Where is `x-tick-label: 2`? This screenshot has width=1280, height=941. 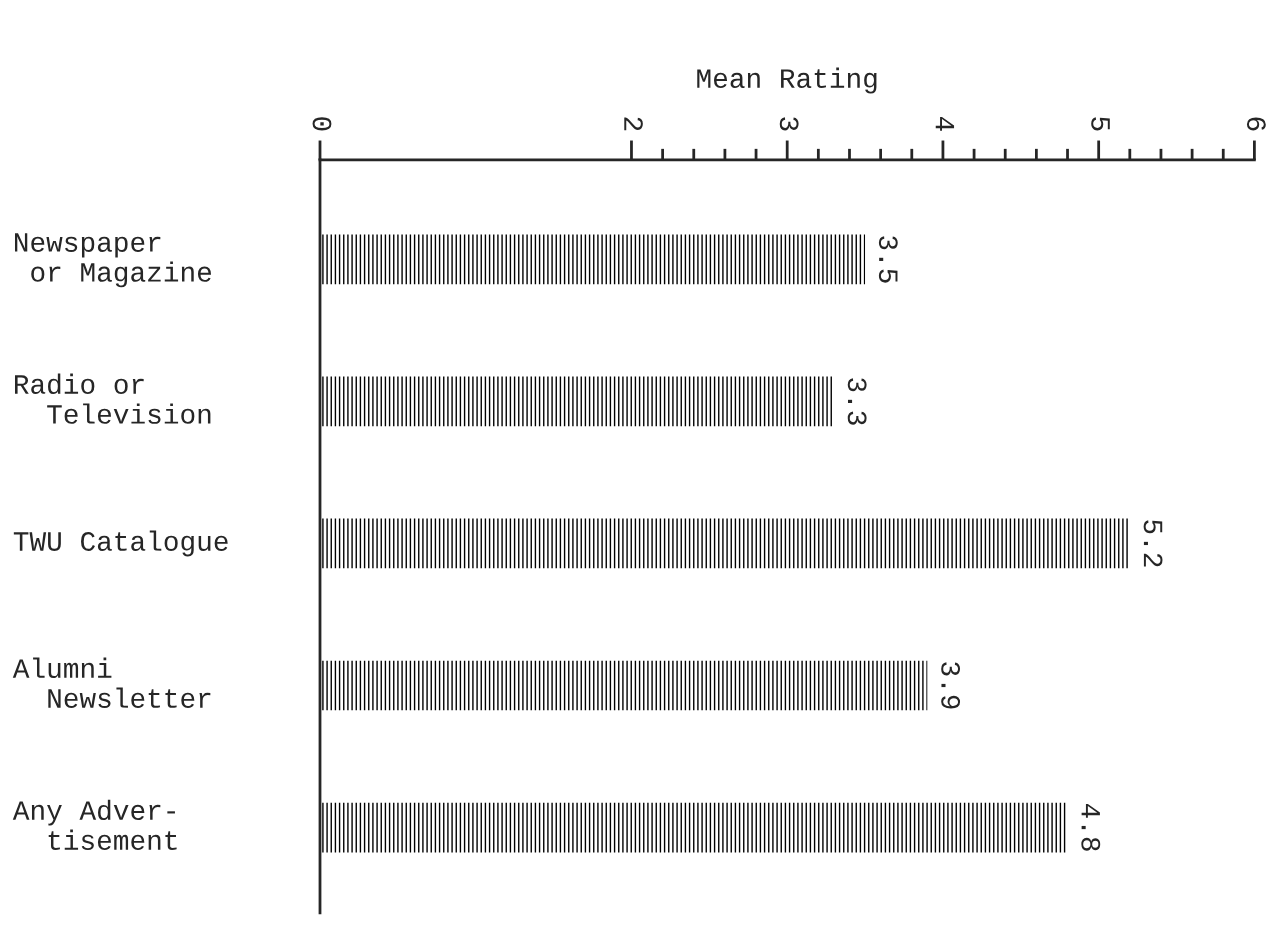
x-tick-label: 2 is located at coordinates (633, 124).